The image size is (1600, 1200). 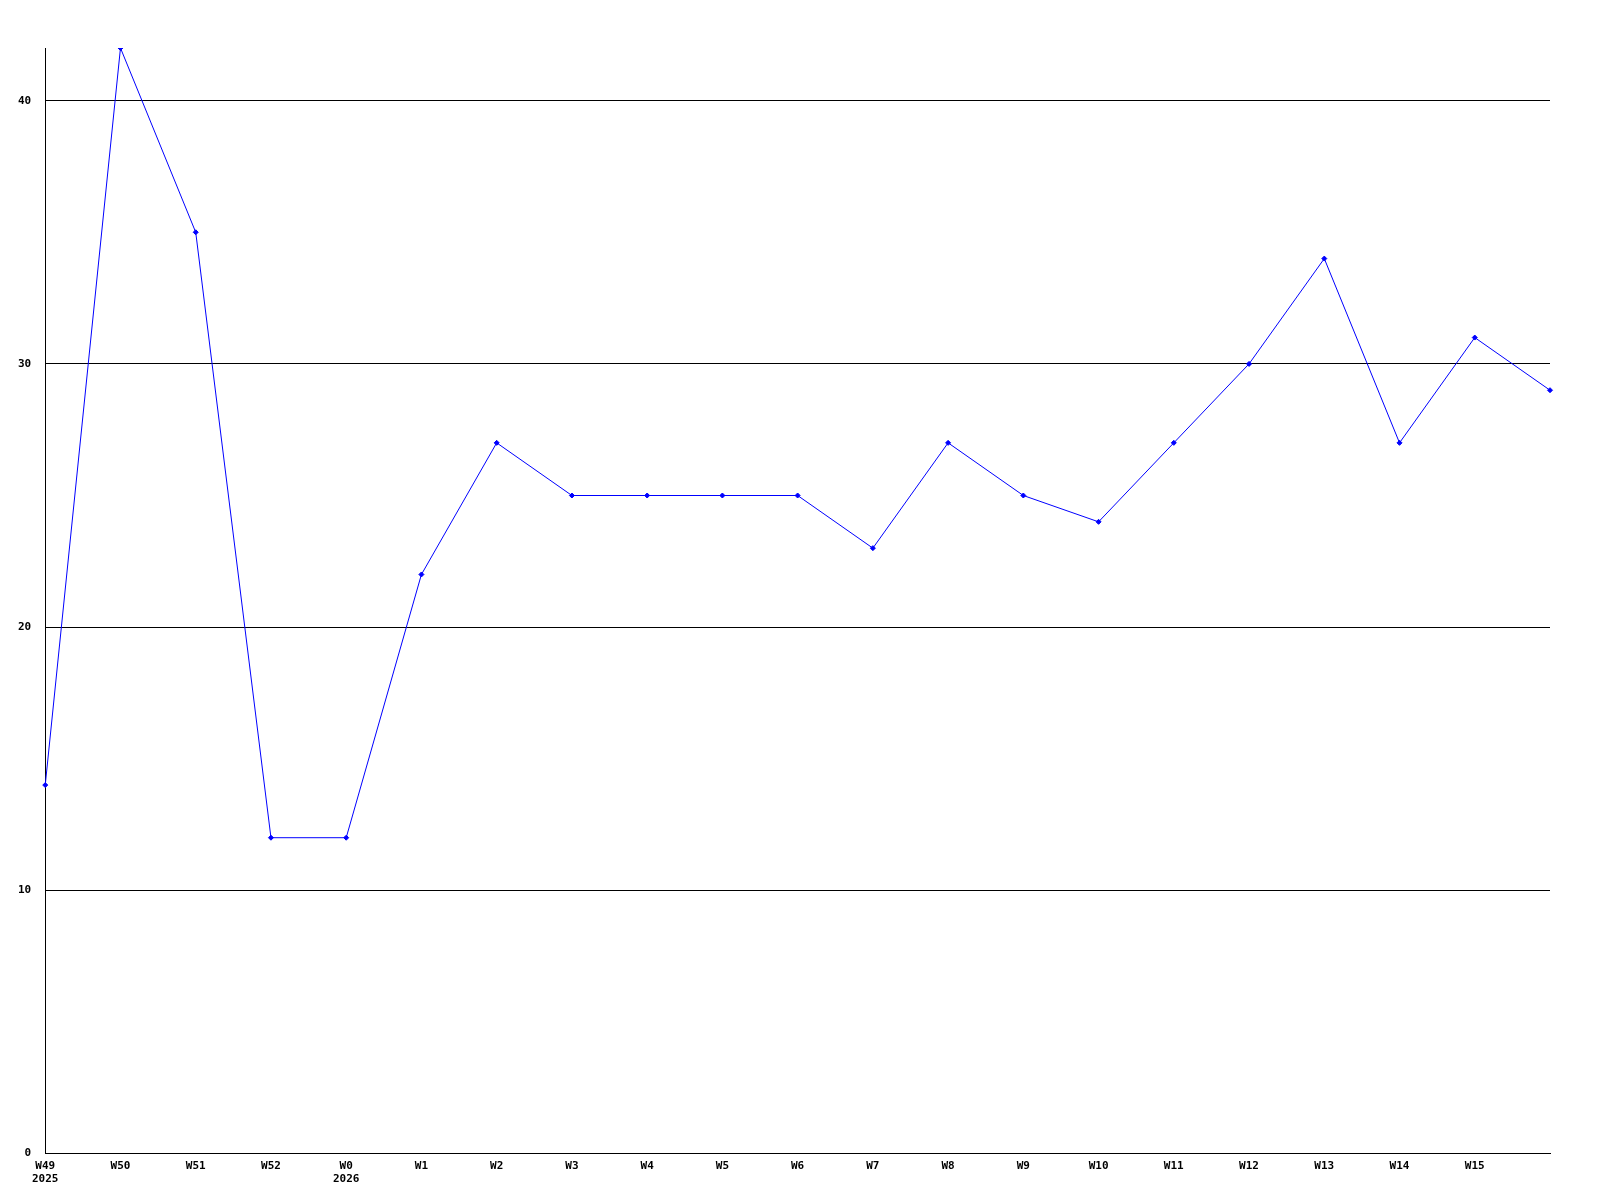 What do you see at coordinates (572, 1166) in the screenshot?
I see `x-tick-label: W3` at bounding box center [572, 1166].